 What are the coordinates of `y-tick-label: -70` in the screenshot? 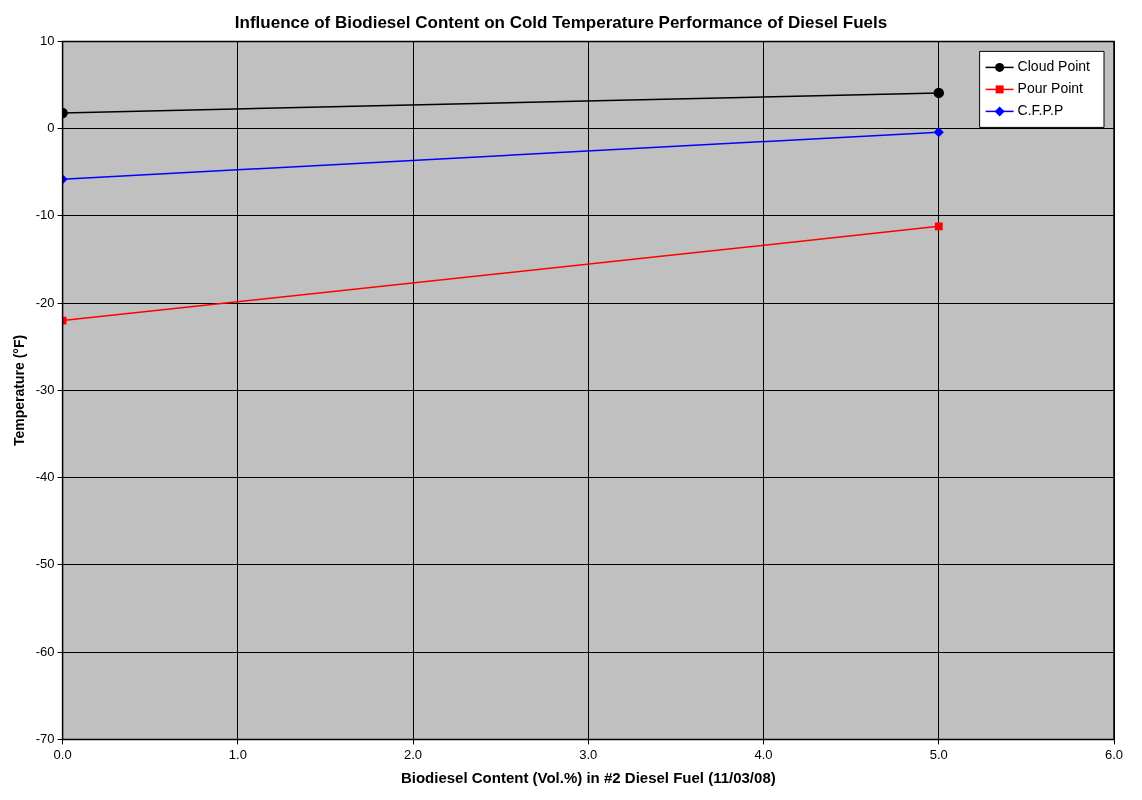 It's located at (45, 738).